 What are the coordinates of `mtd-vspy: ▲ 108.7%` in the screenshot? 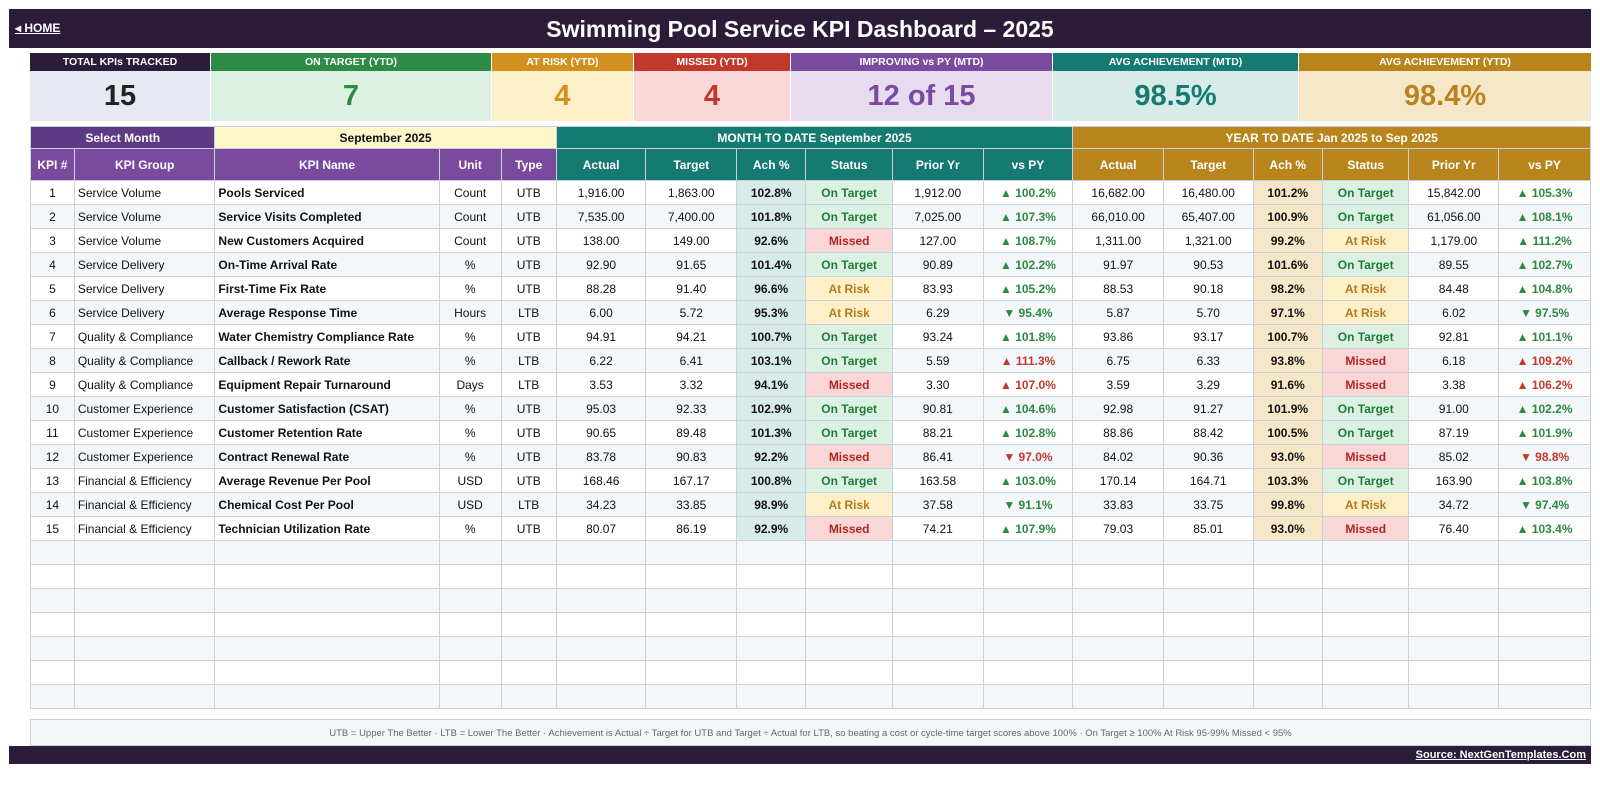 It's located at (1028, 240).